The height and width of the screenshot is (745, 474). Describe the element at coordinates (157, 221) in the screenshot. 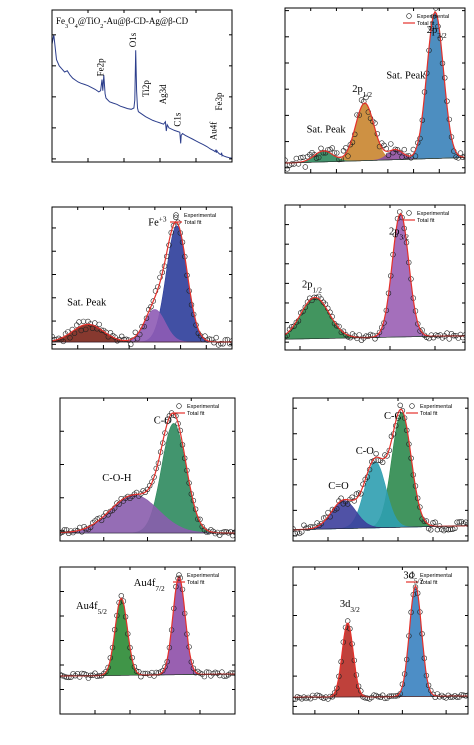

I see `peak-annotation: Fe+3` at that location.